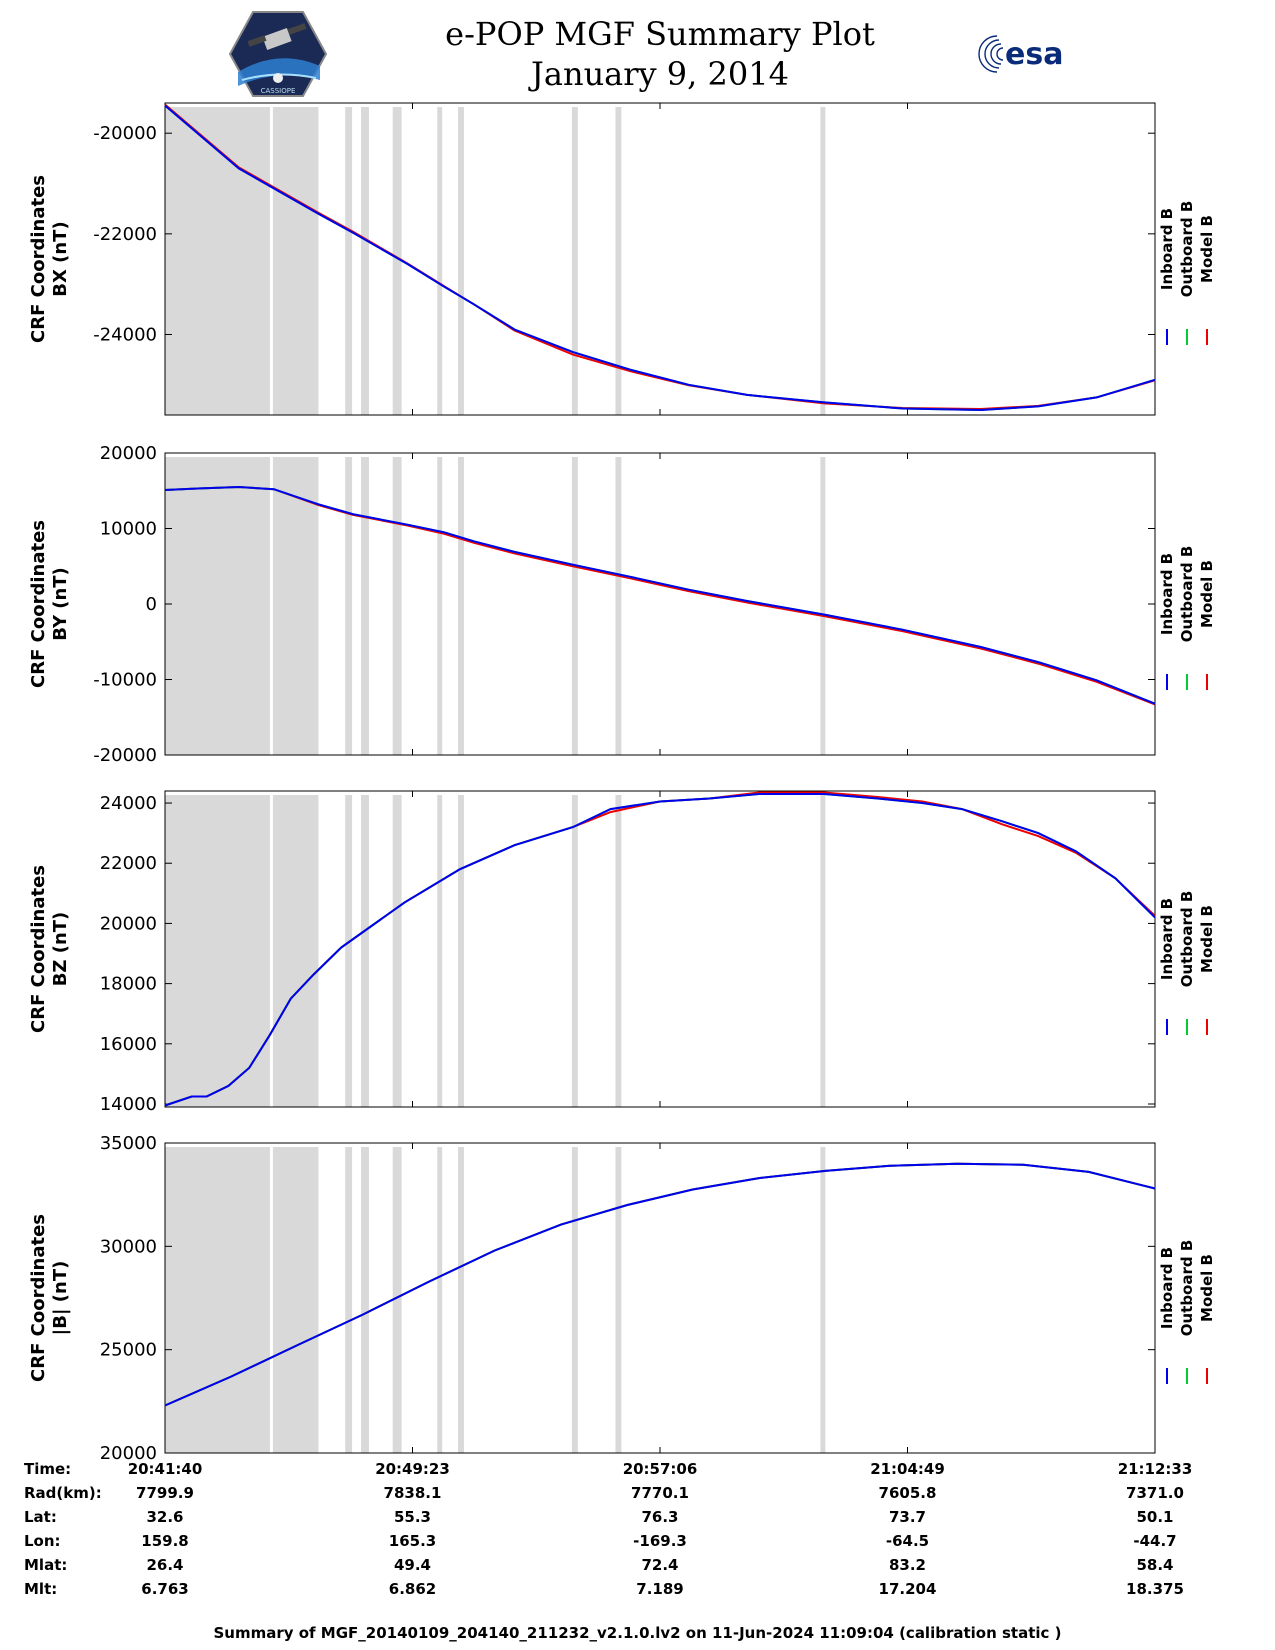 The height and width of the screenshot is (1650, 1275). I want to click on y-tick-label: 14000, so click(128, 1104).